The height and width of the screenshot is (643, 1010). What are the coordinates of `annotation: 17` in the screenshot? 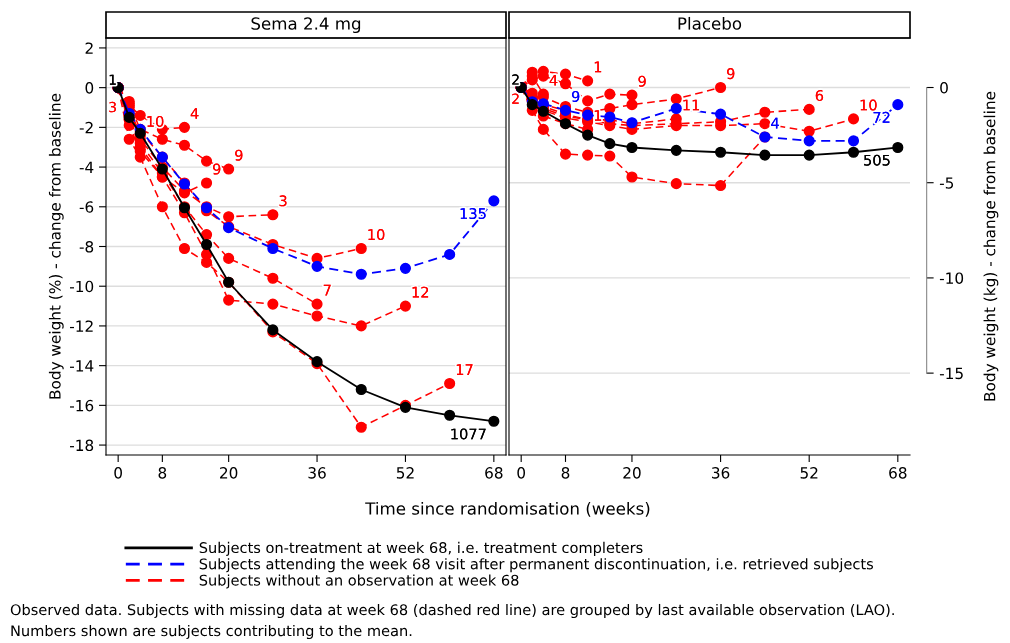 It's located at (464, 369).